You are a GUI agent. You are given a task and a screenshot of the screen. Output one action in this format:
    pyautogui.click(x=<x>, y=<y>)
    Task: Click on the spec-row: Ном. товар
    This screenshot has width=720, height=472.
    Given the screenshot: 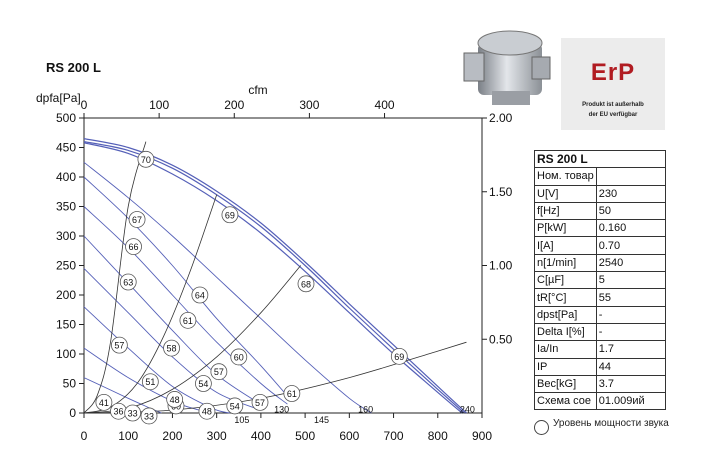 What is the action you would take?
    pyautogui.click(x=600, y=176)
    